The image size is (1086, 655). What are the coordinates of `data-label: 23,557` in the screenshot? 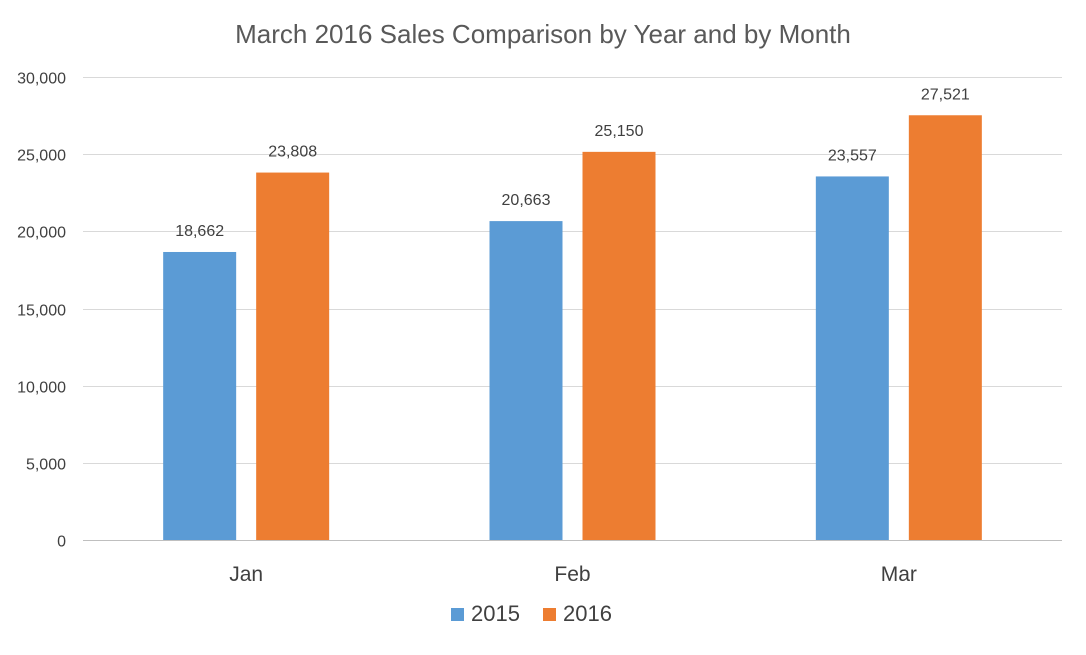 It's located at (852, 155).